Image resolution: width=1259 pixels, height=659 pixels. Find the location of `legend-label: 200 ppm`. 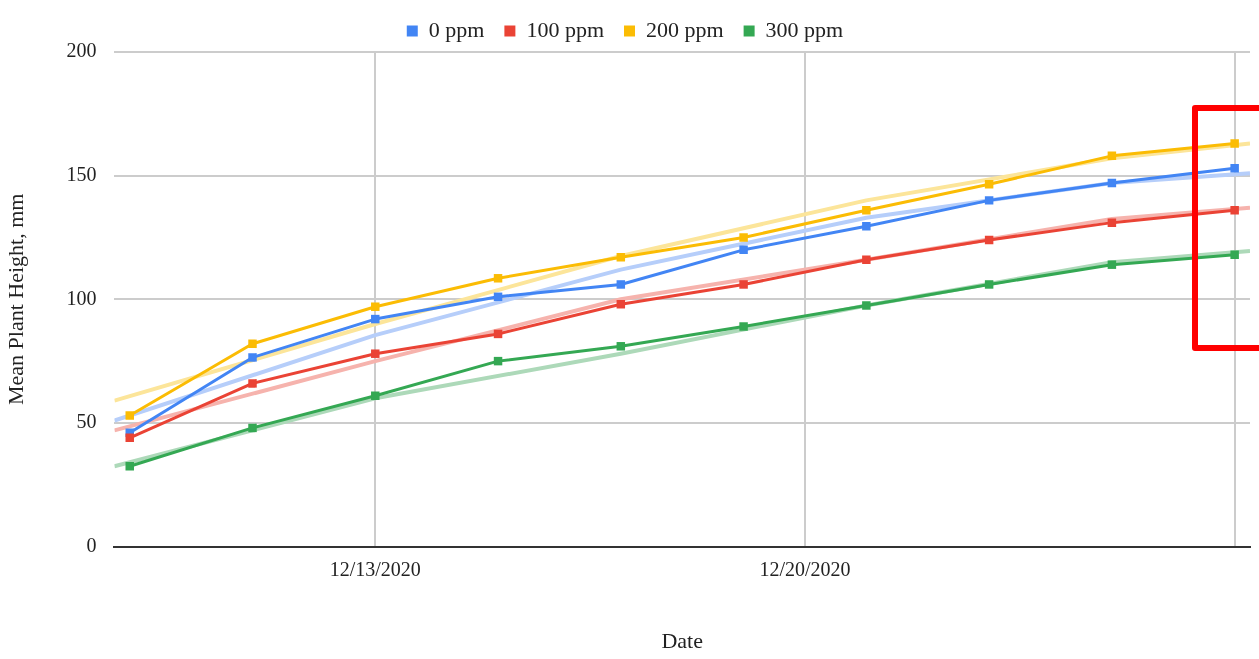

legend-label: 200 ppm is located at coordinates (685, 29).